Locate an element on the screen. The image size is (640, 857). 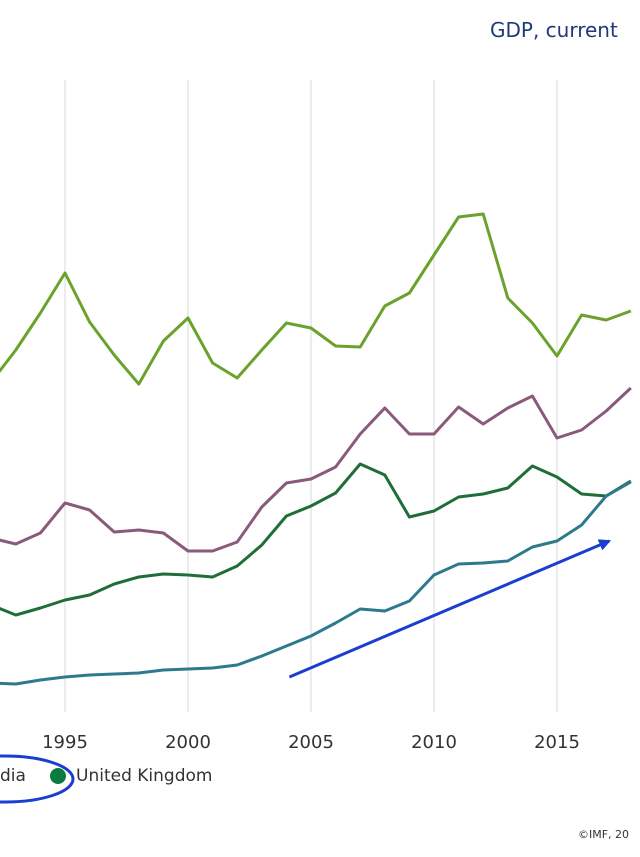
trend-arrow is located at coordinates (450, 609).